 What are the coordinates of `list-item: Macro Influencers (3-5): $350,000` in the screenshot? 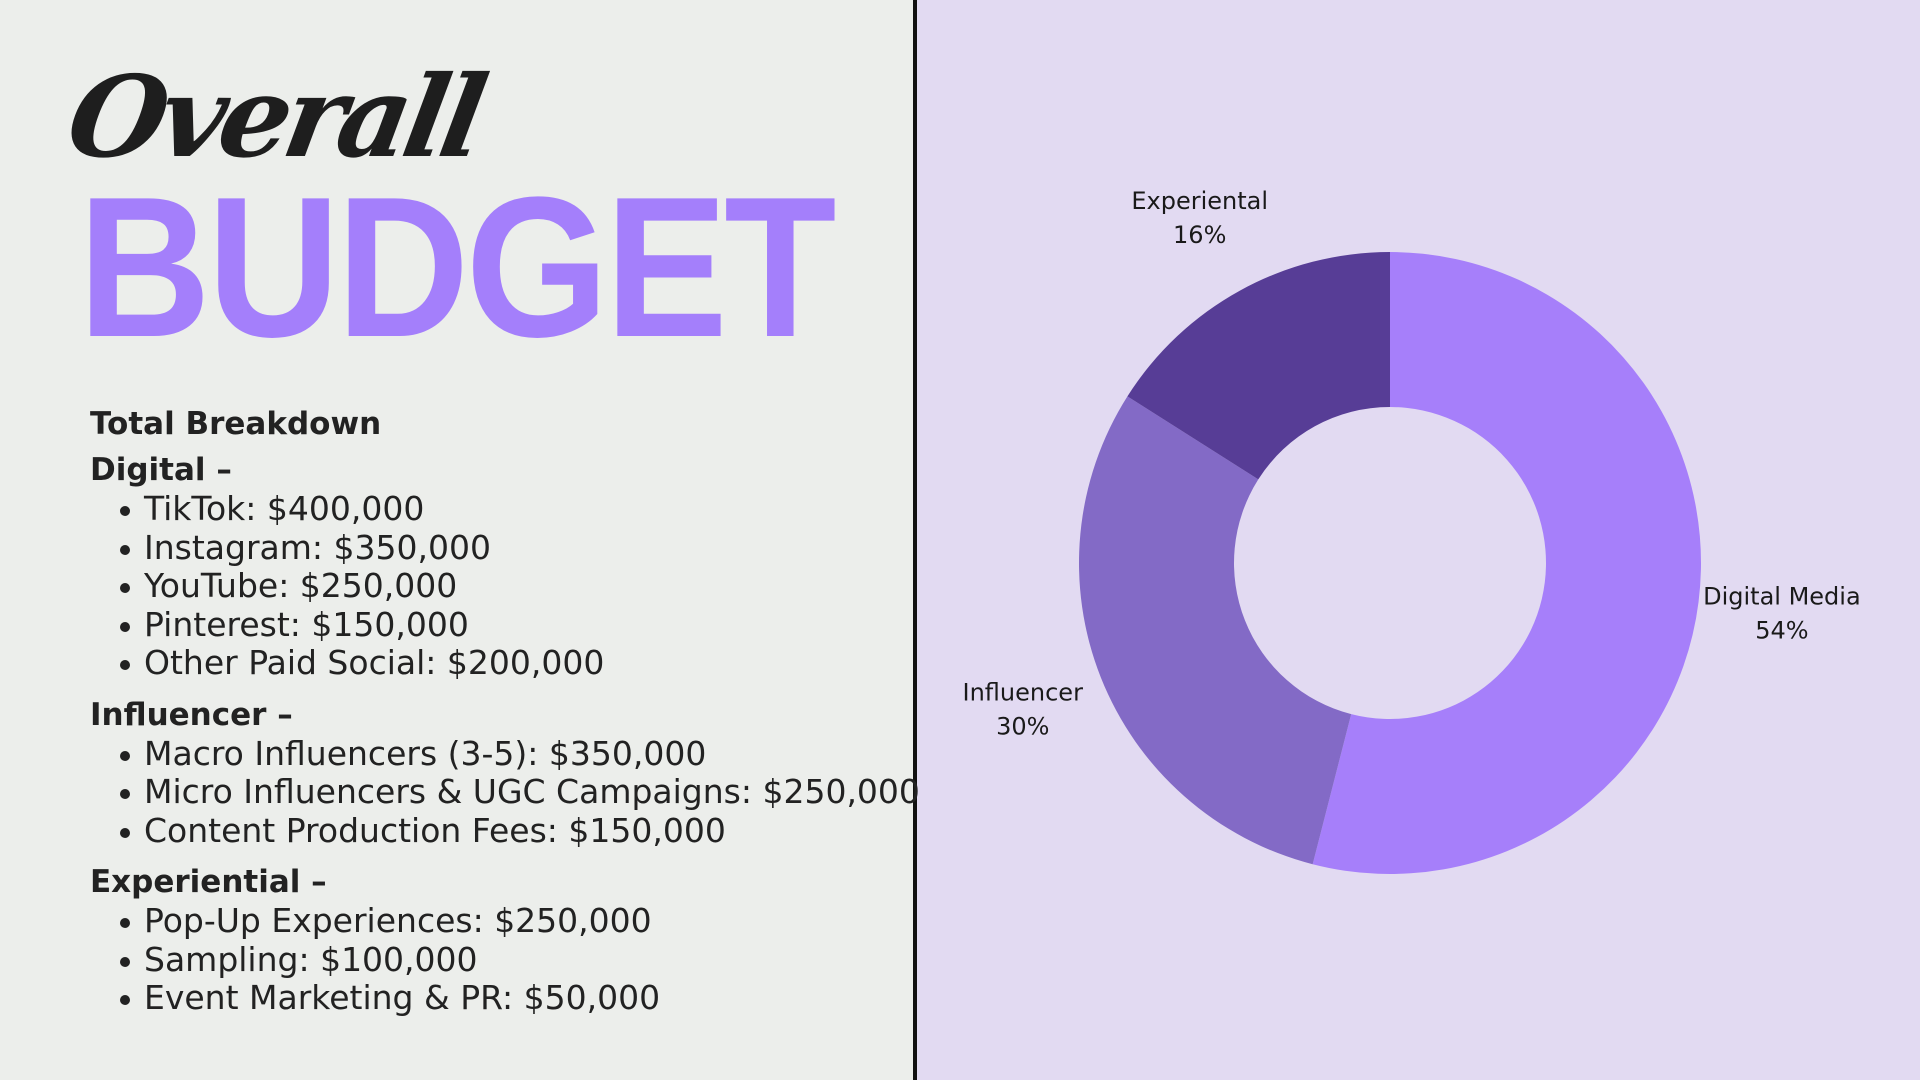 It's located at (505, 754).